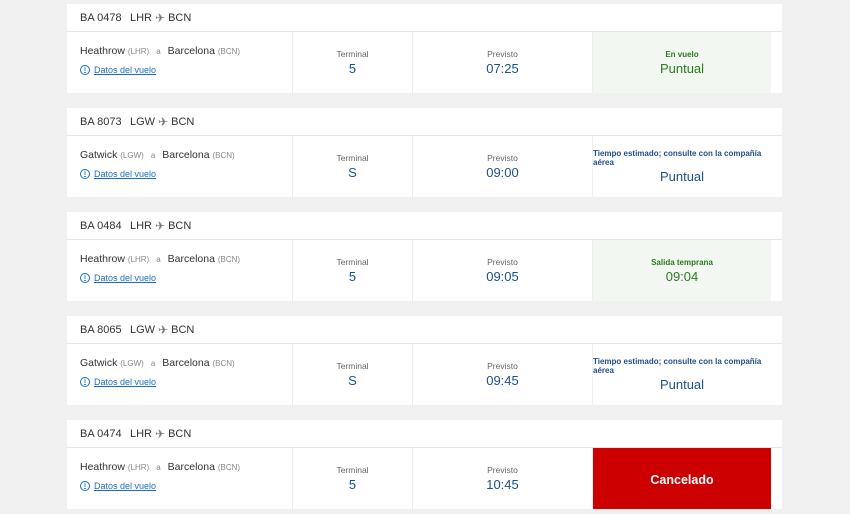 This screenshot has height=514, width=850. What do you see at coordinates (101, 17) in the screenshot?
I see `flight-number: BA 0478` at bounding box center [101, 17].